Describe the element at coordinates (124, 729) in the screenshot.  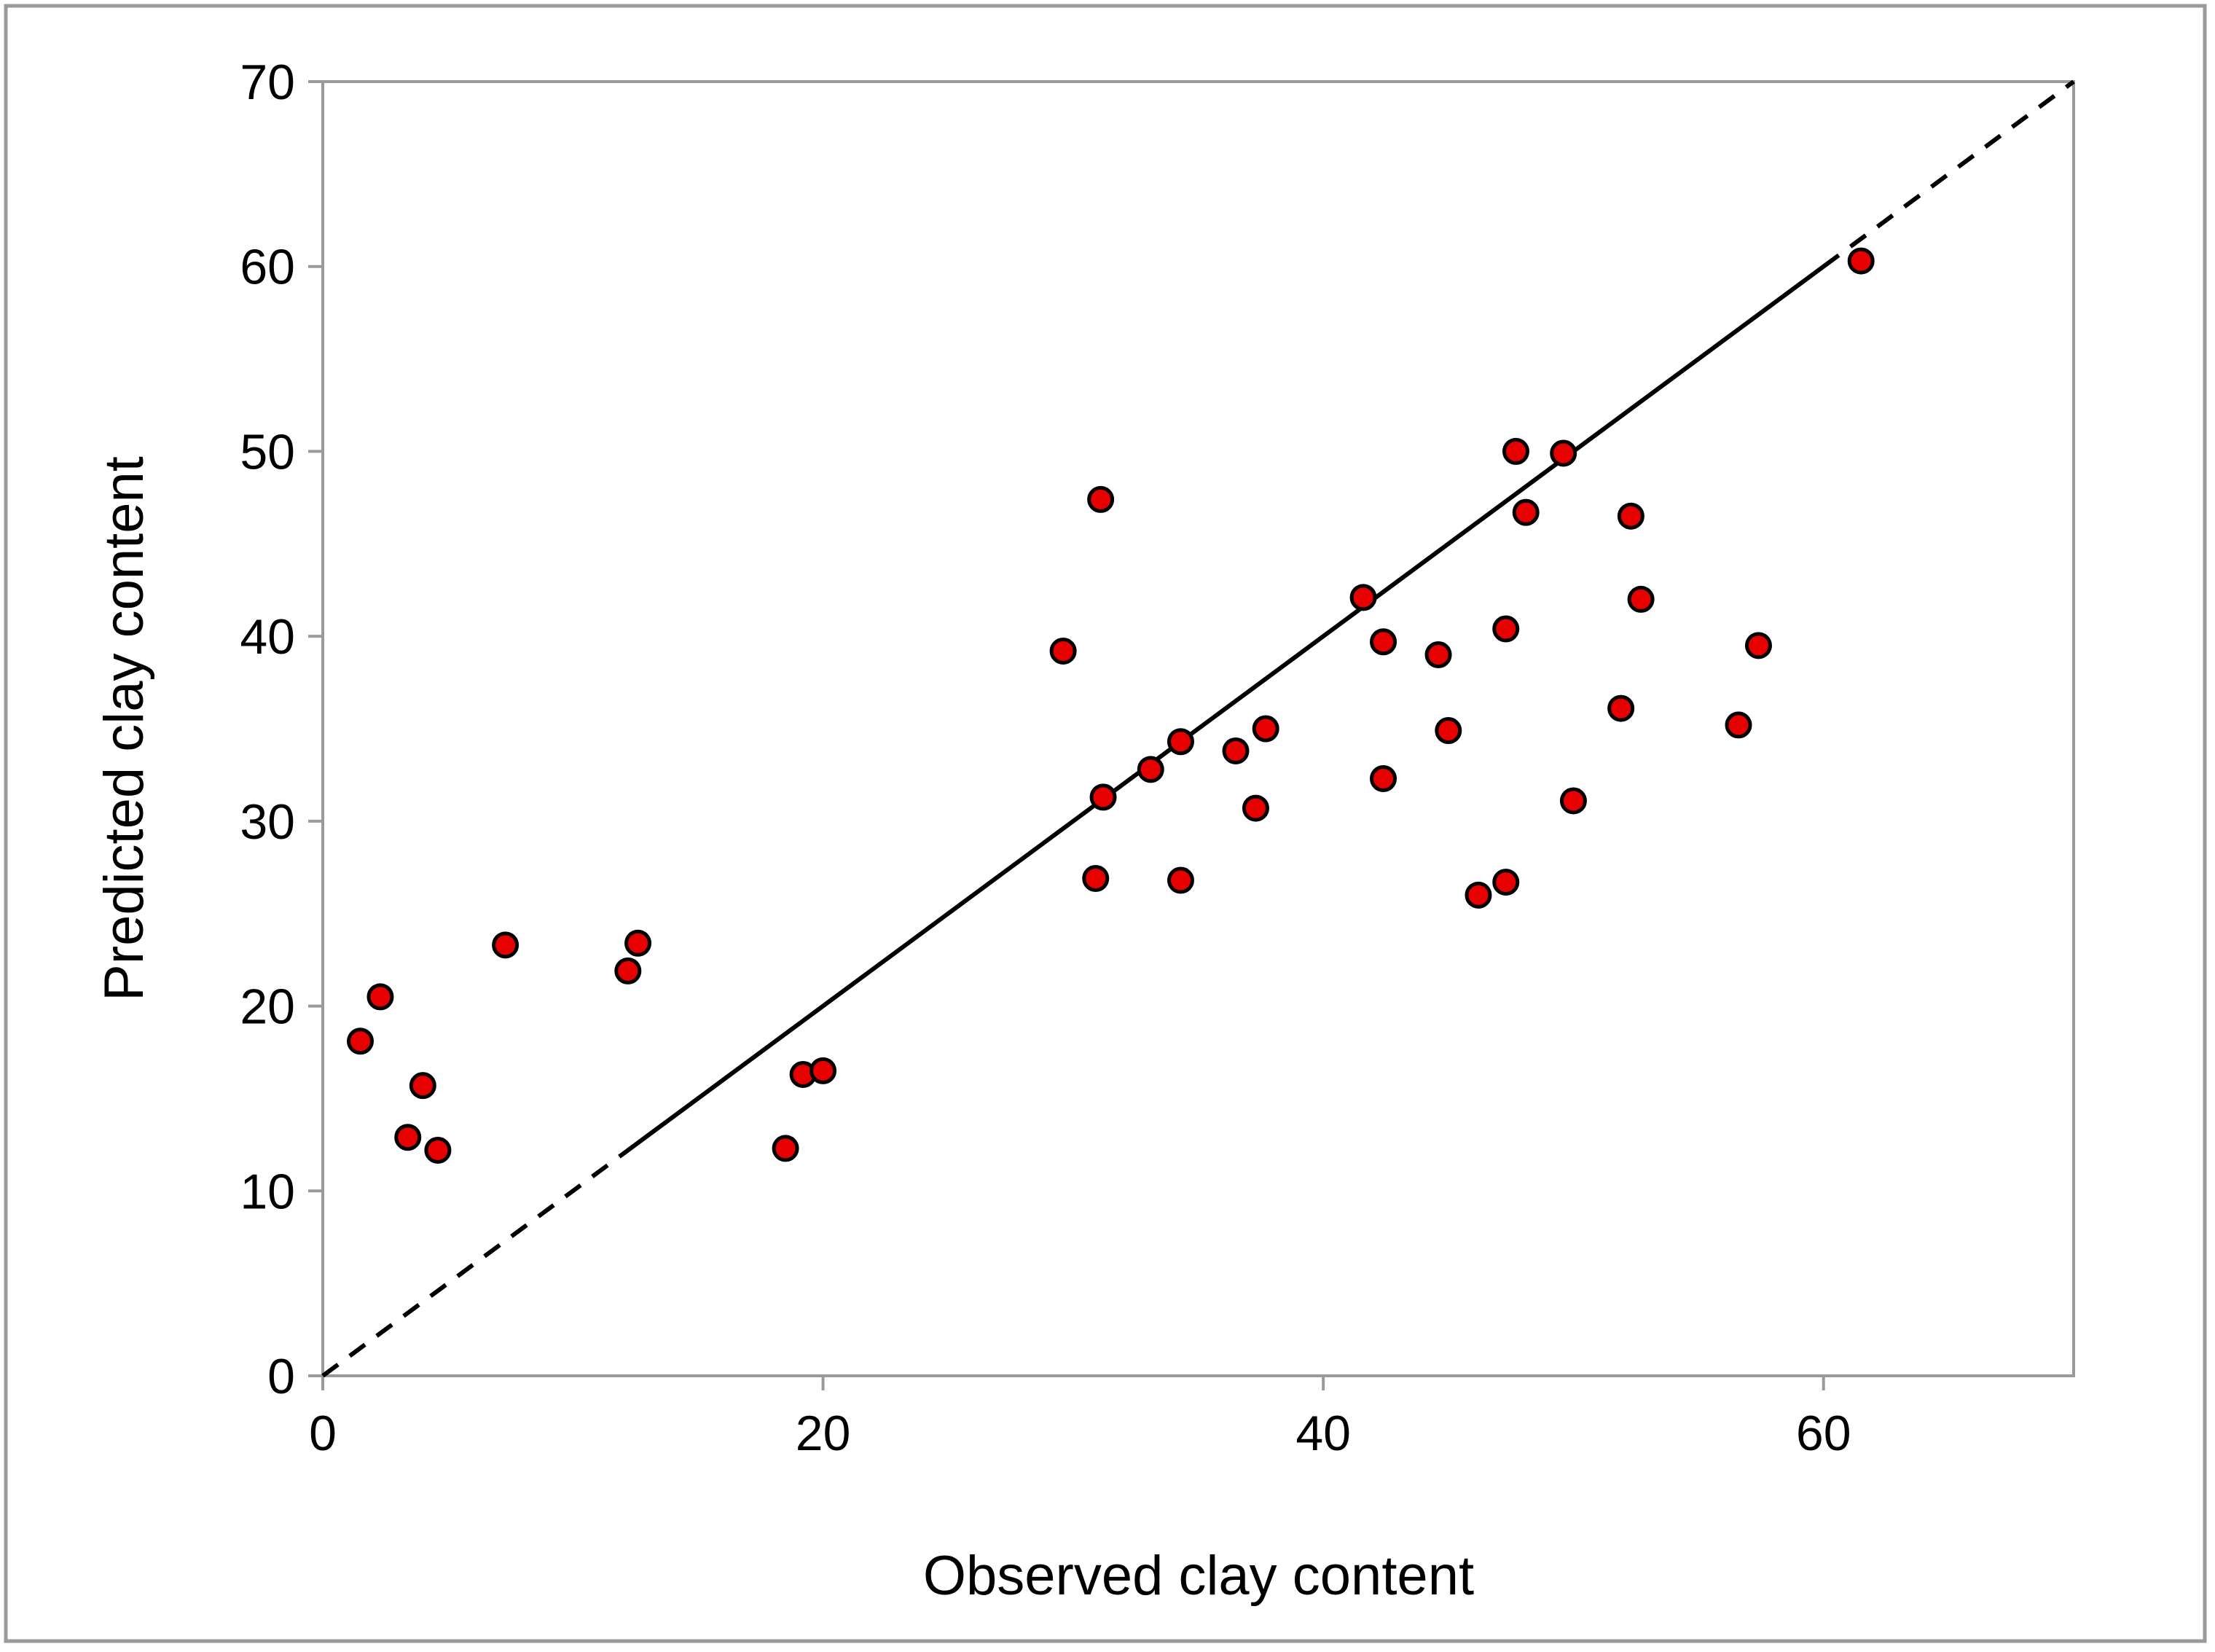
I see `y-axis-title: Predicted clay content` at that location.